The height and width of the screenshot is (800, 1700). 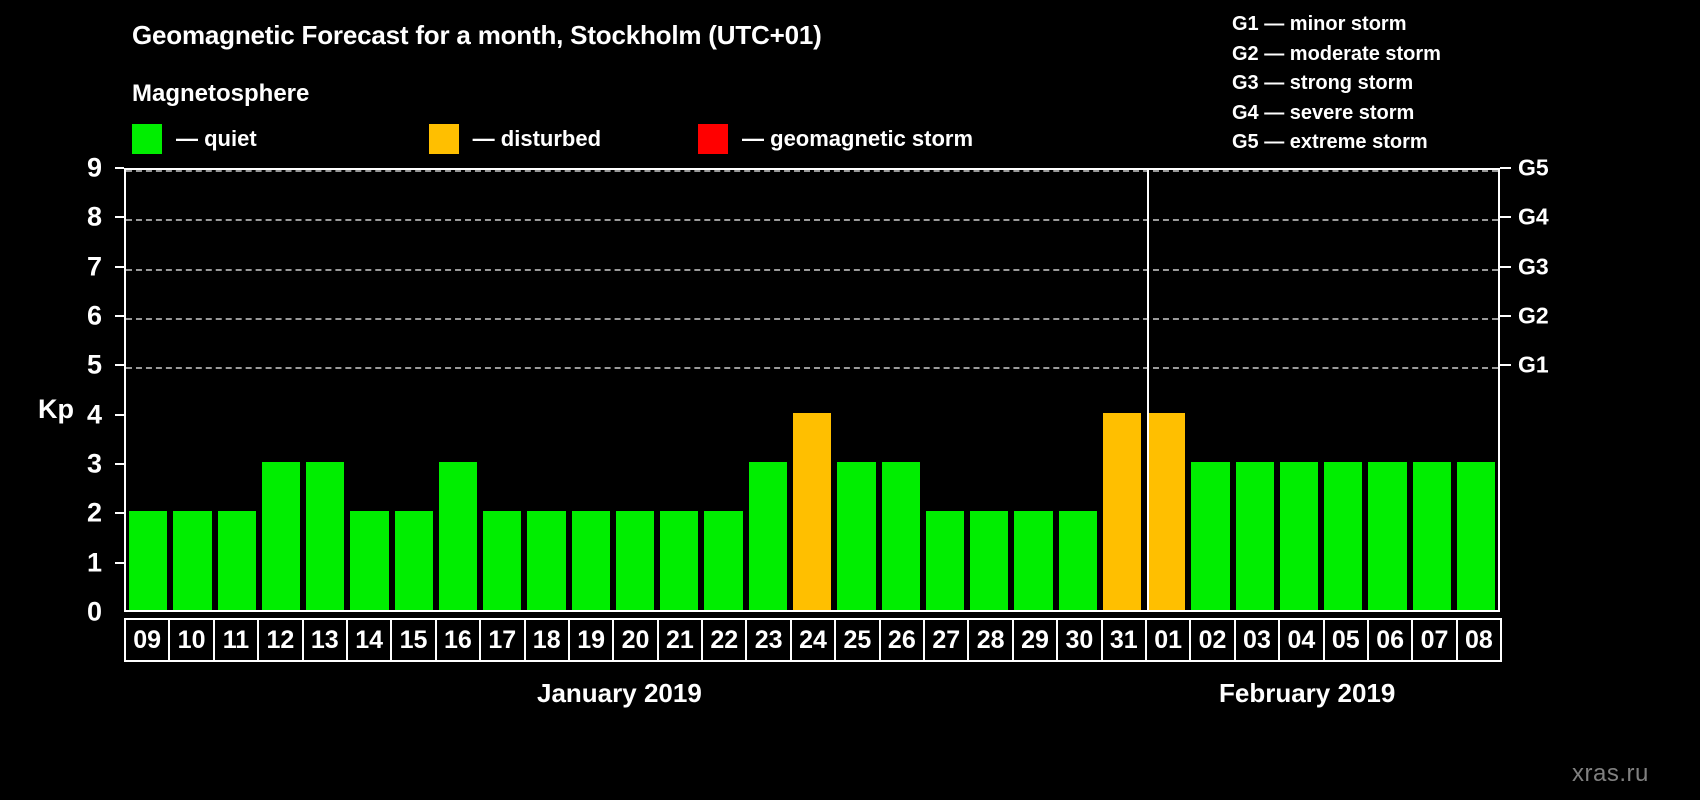 I want to click on date-label: 28, so click(x=990, y=640).